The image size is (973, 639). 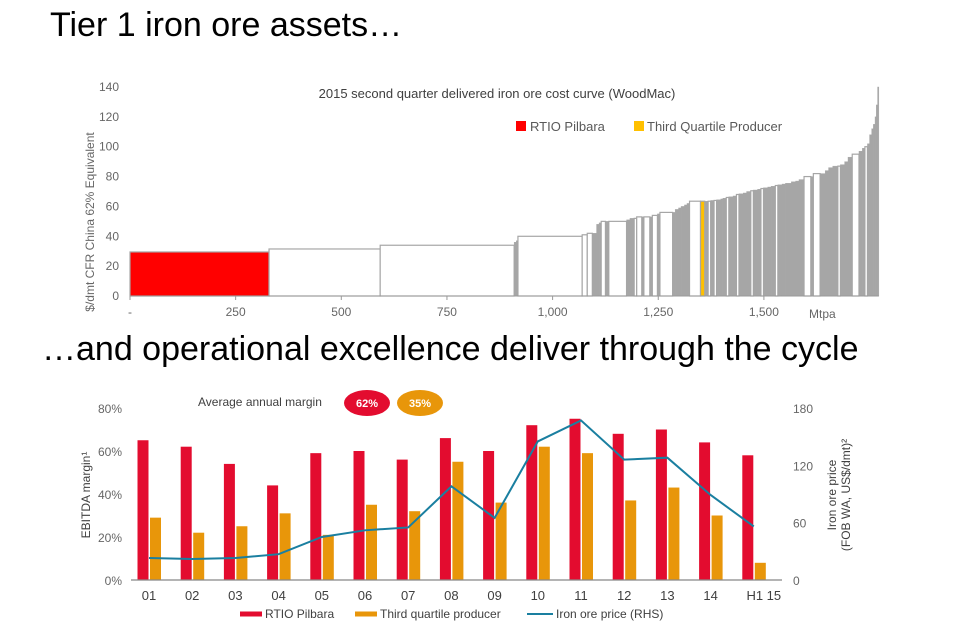 I want to click on price-y-tick-label: 0, so click(x=796, y=581).